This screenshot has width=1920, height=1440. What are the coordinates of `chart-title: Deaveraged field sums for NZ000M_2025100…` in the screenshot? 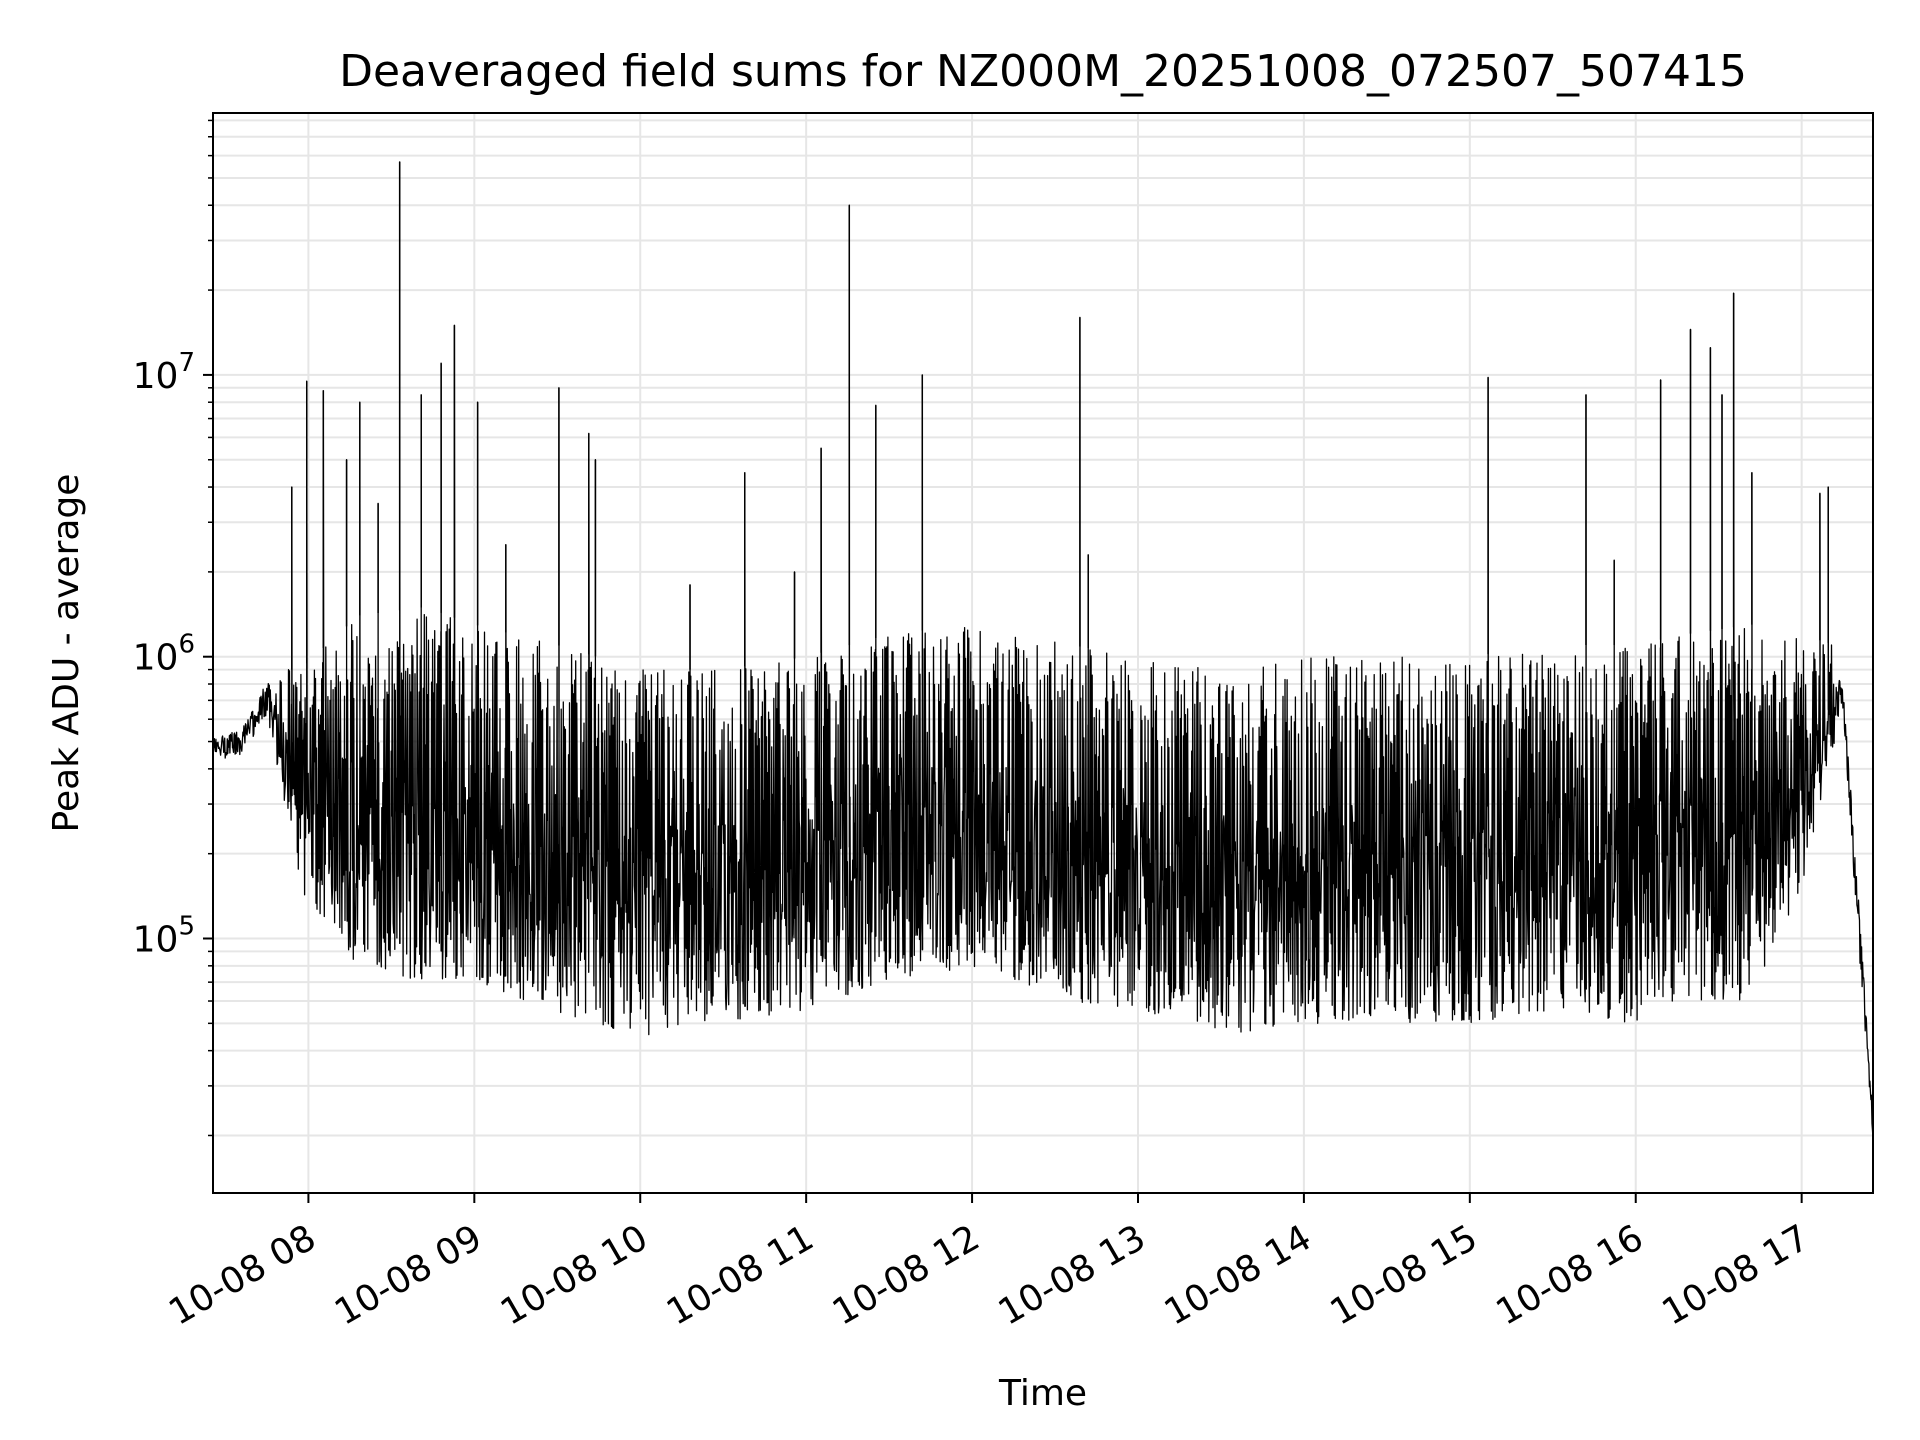 It's located at (1043, 71).